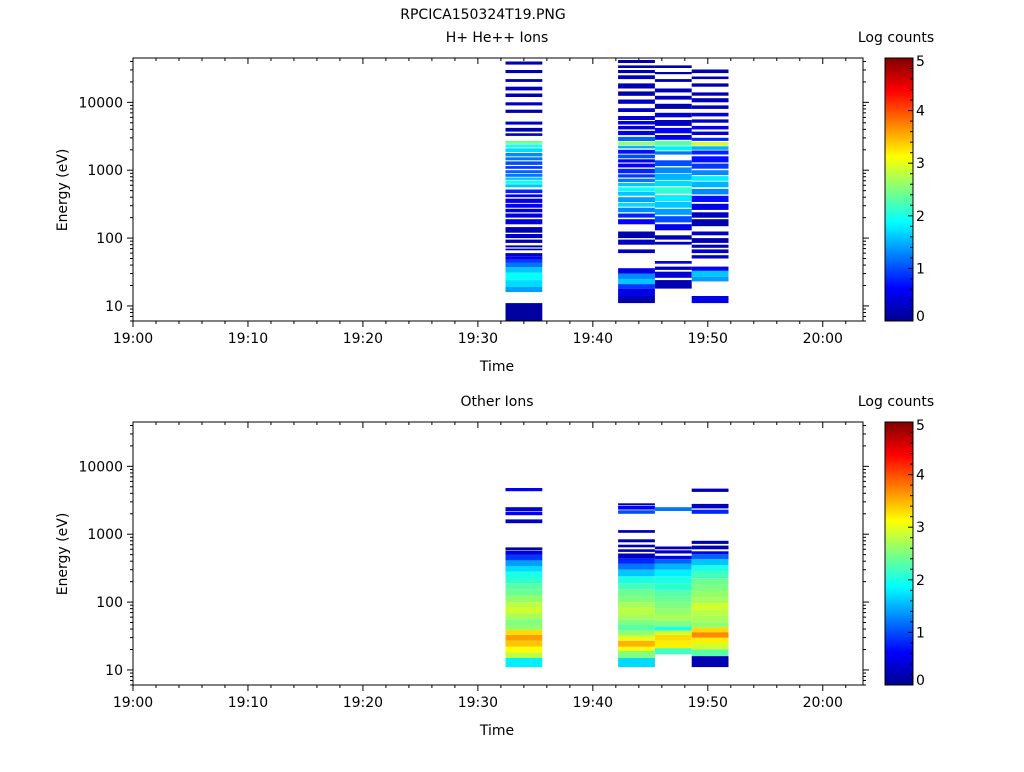  What do you see at coordinates (248, 339) in the screenshot?
I see `x-tick-label: 19:10` at bounding box center [248, 339].